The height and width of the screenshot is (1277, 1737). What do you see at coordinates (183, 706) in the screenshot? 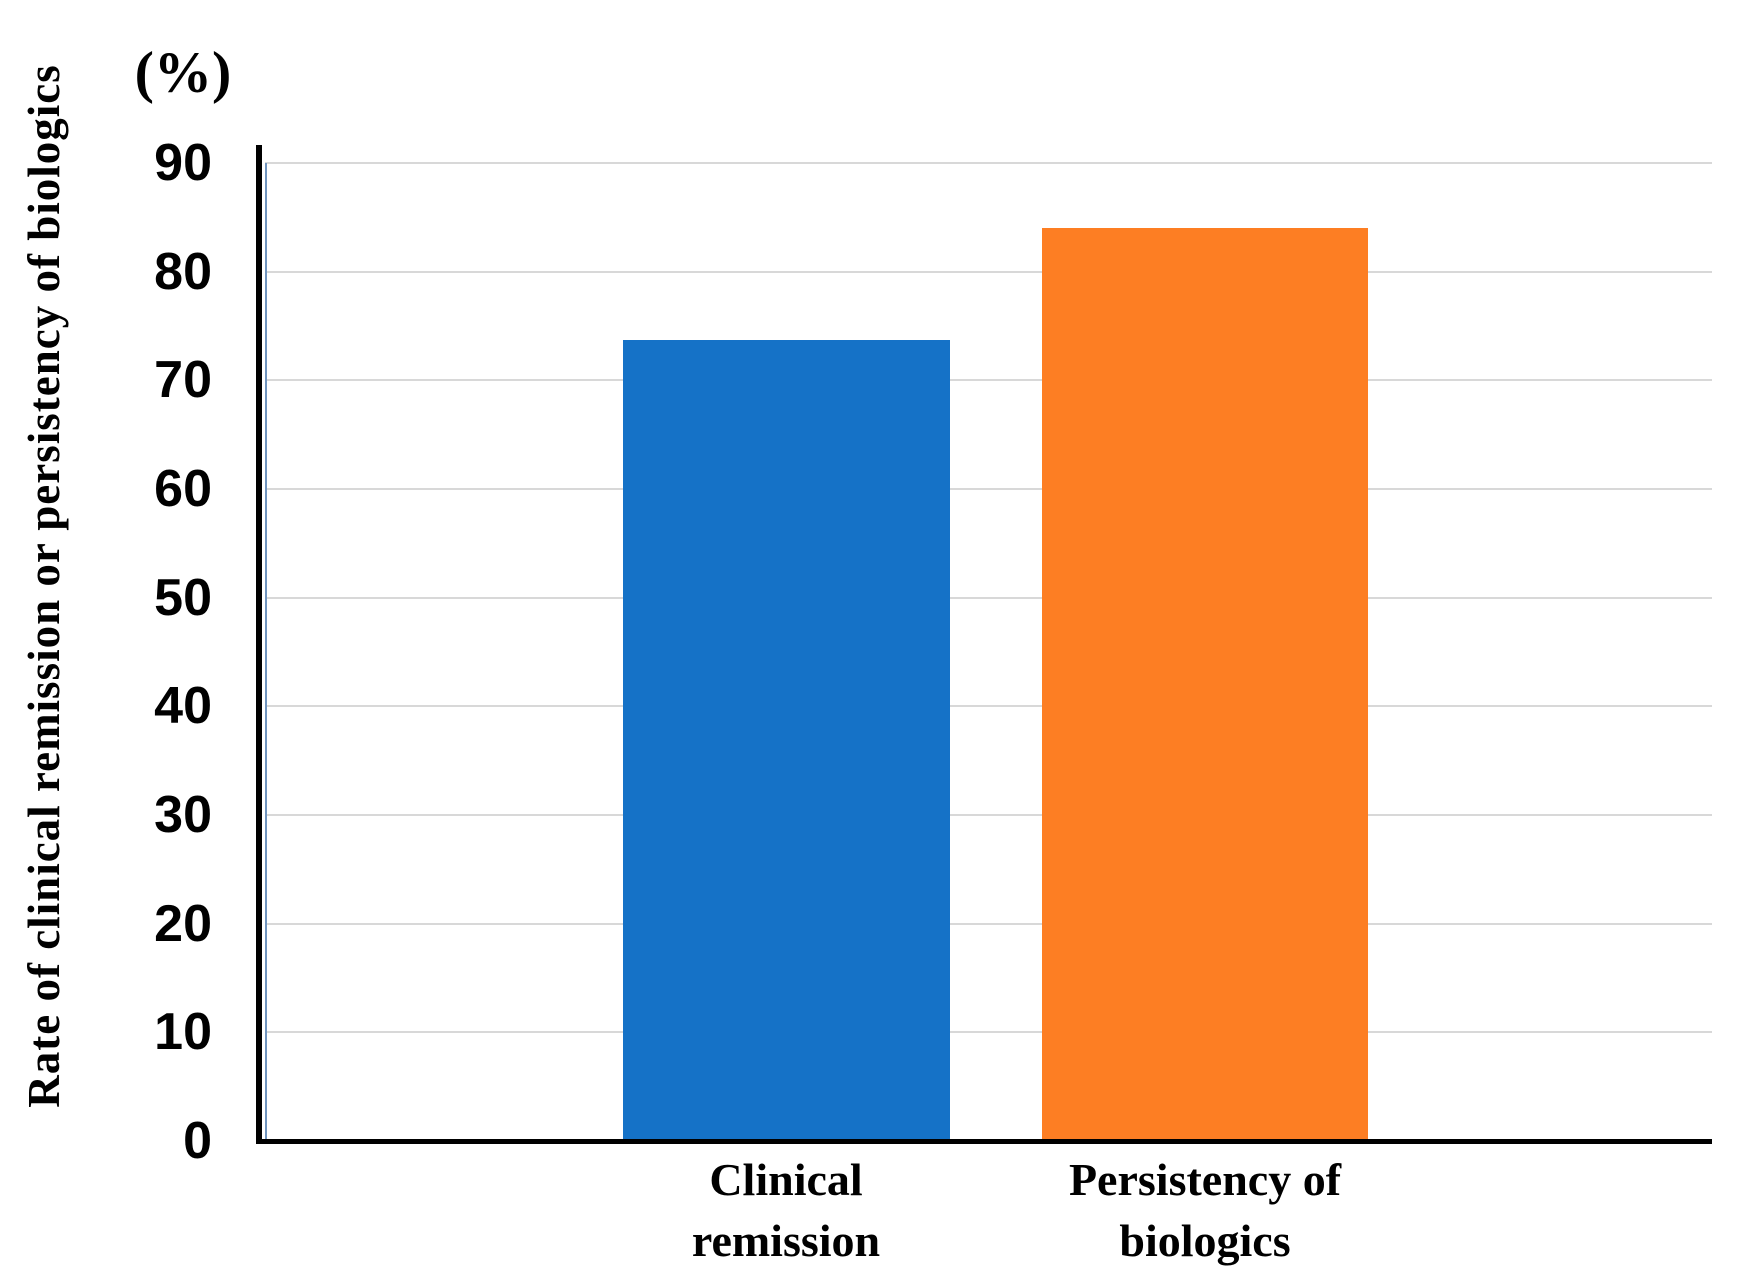
I see `y-tick-label-40: 40` at bounding box center [183, 706].